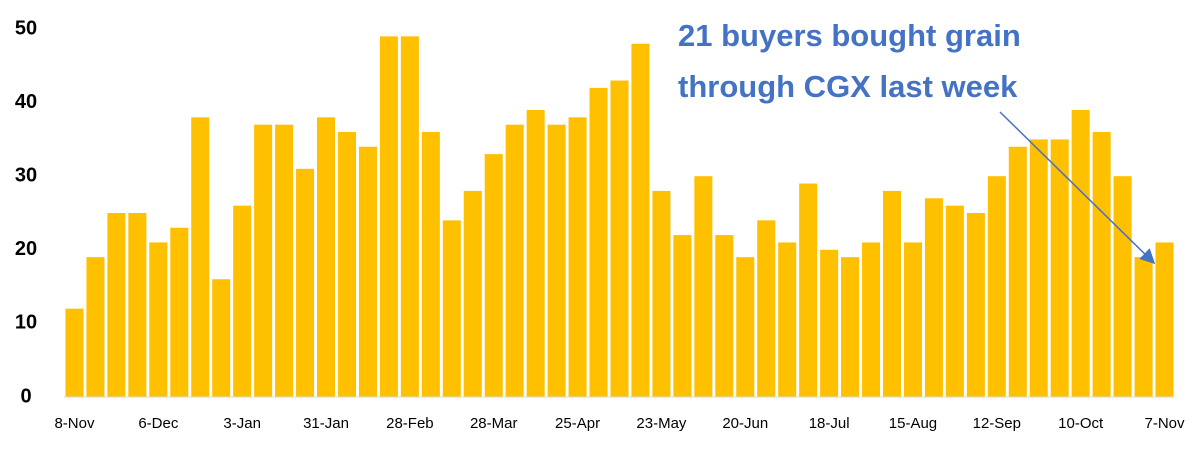  What do you see at coordinates (494, 423) in the screenshot?
I see `x-tick-label: 28-Mar` at bounding box center [494, 423].